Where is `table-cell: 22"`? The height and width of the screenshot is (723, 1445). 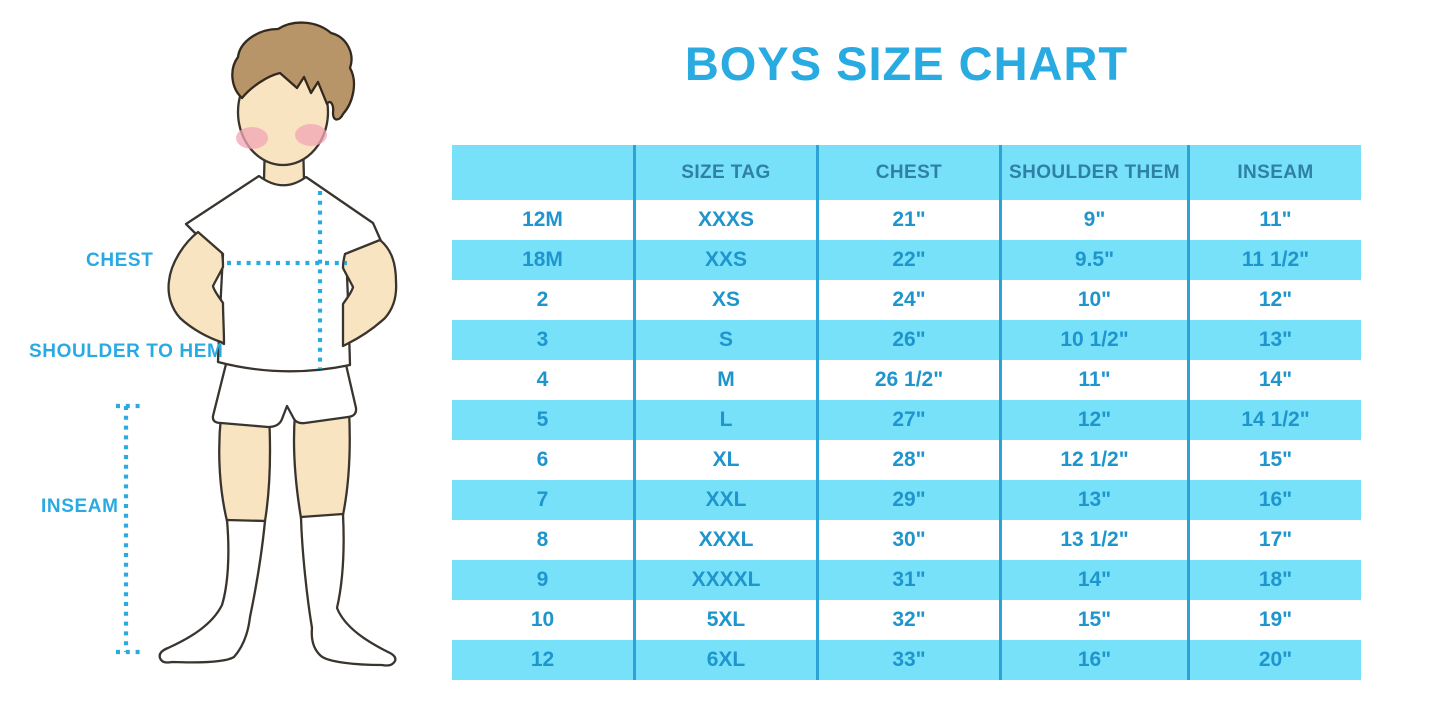
table-cell: 22" is located at coordinates (907, 260).